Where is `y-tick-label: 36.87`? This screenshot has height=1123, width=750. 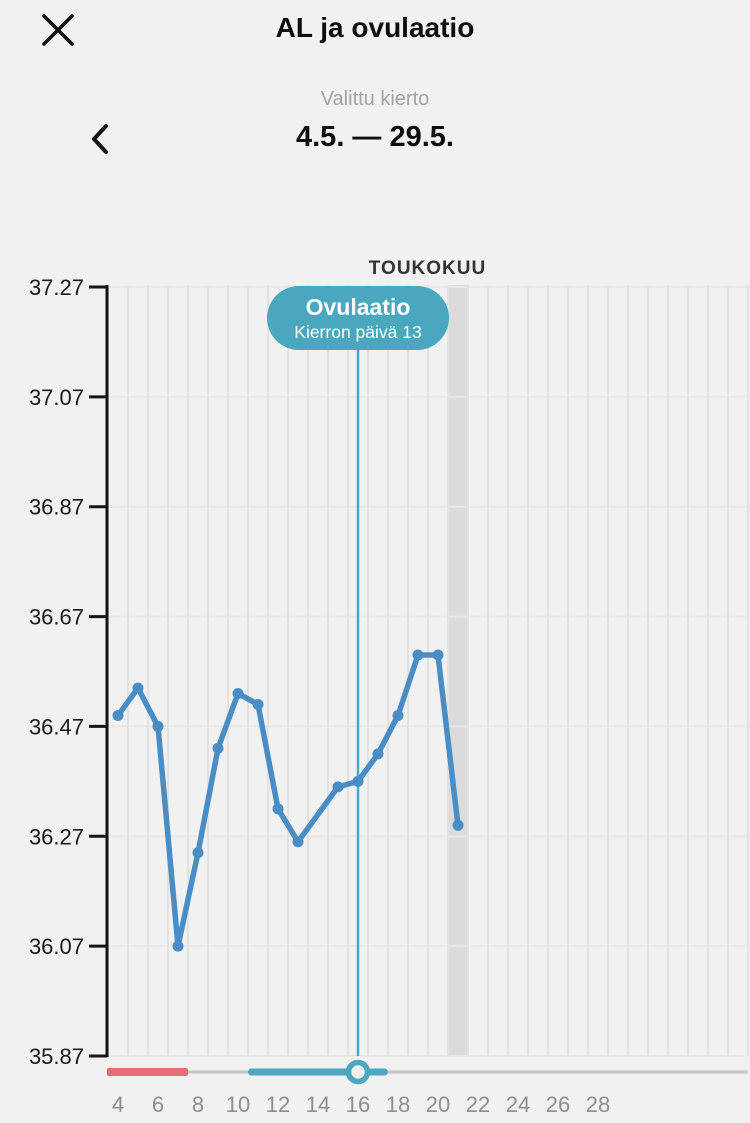 y-tick-label: 36.87 is located at coordinates (56, 507).